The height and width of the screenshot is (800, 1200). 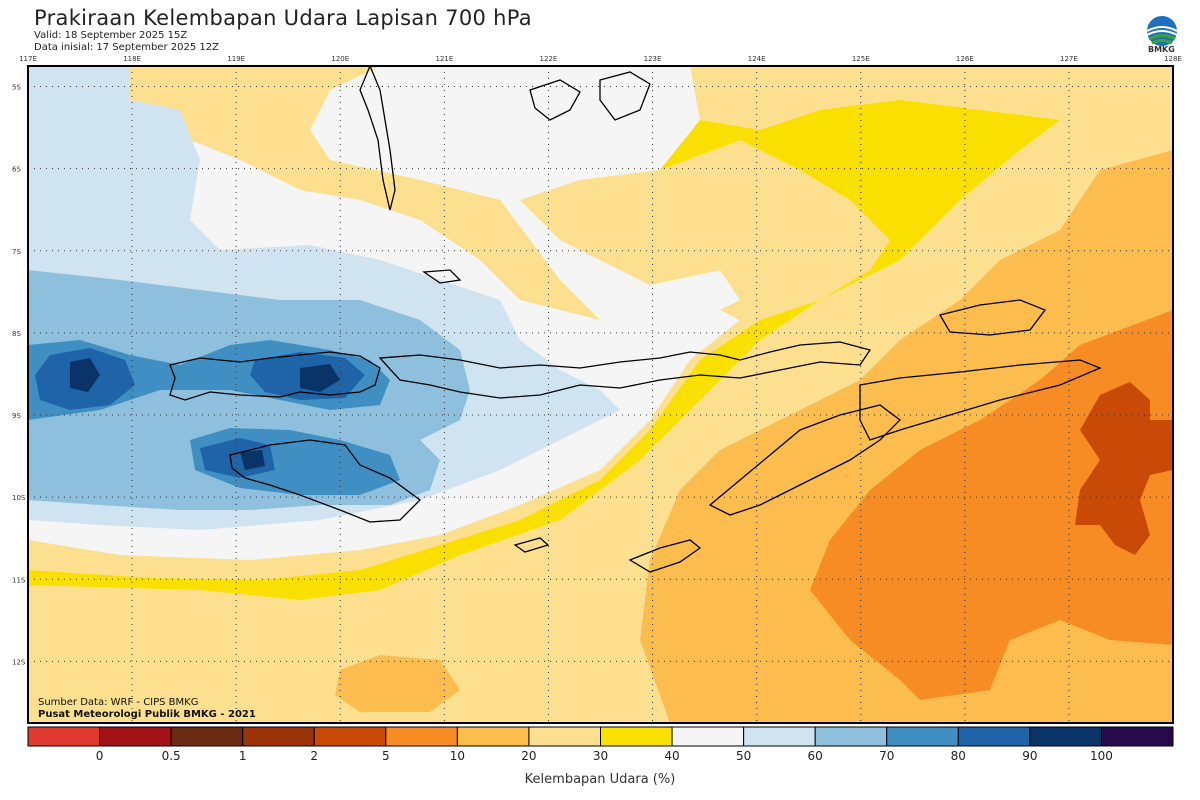 What do you see at coordinates (1101, 756) in the screenshot?
I see `colorbar-tick-label: 100` at bounding box center [1101, 756].